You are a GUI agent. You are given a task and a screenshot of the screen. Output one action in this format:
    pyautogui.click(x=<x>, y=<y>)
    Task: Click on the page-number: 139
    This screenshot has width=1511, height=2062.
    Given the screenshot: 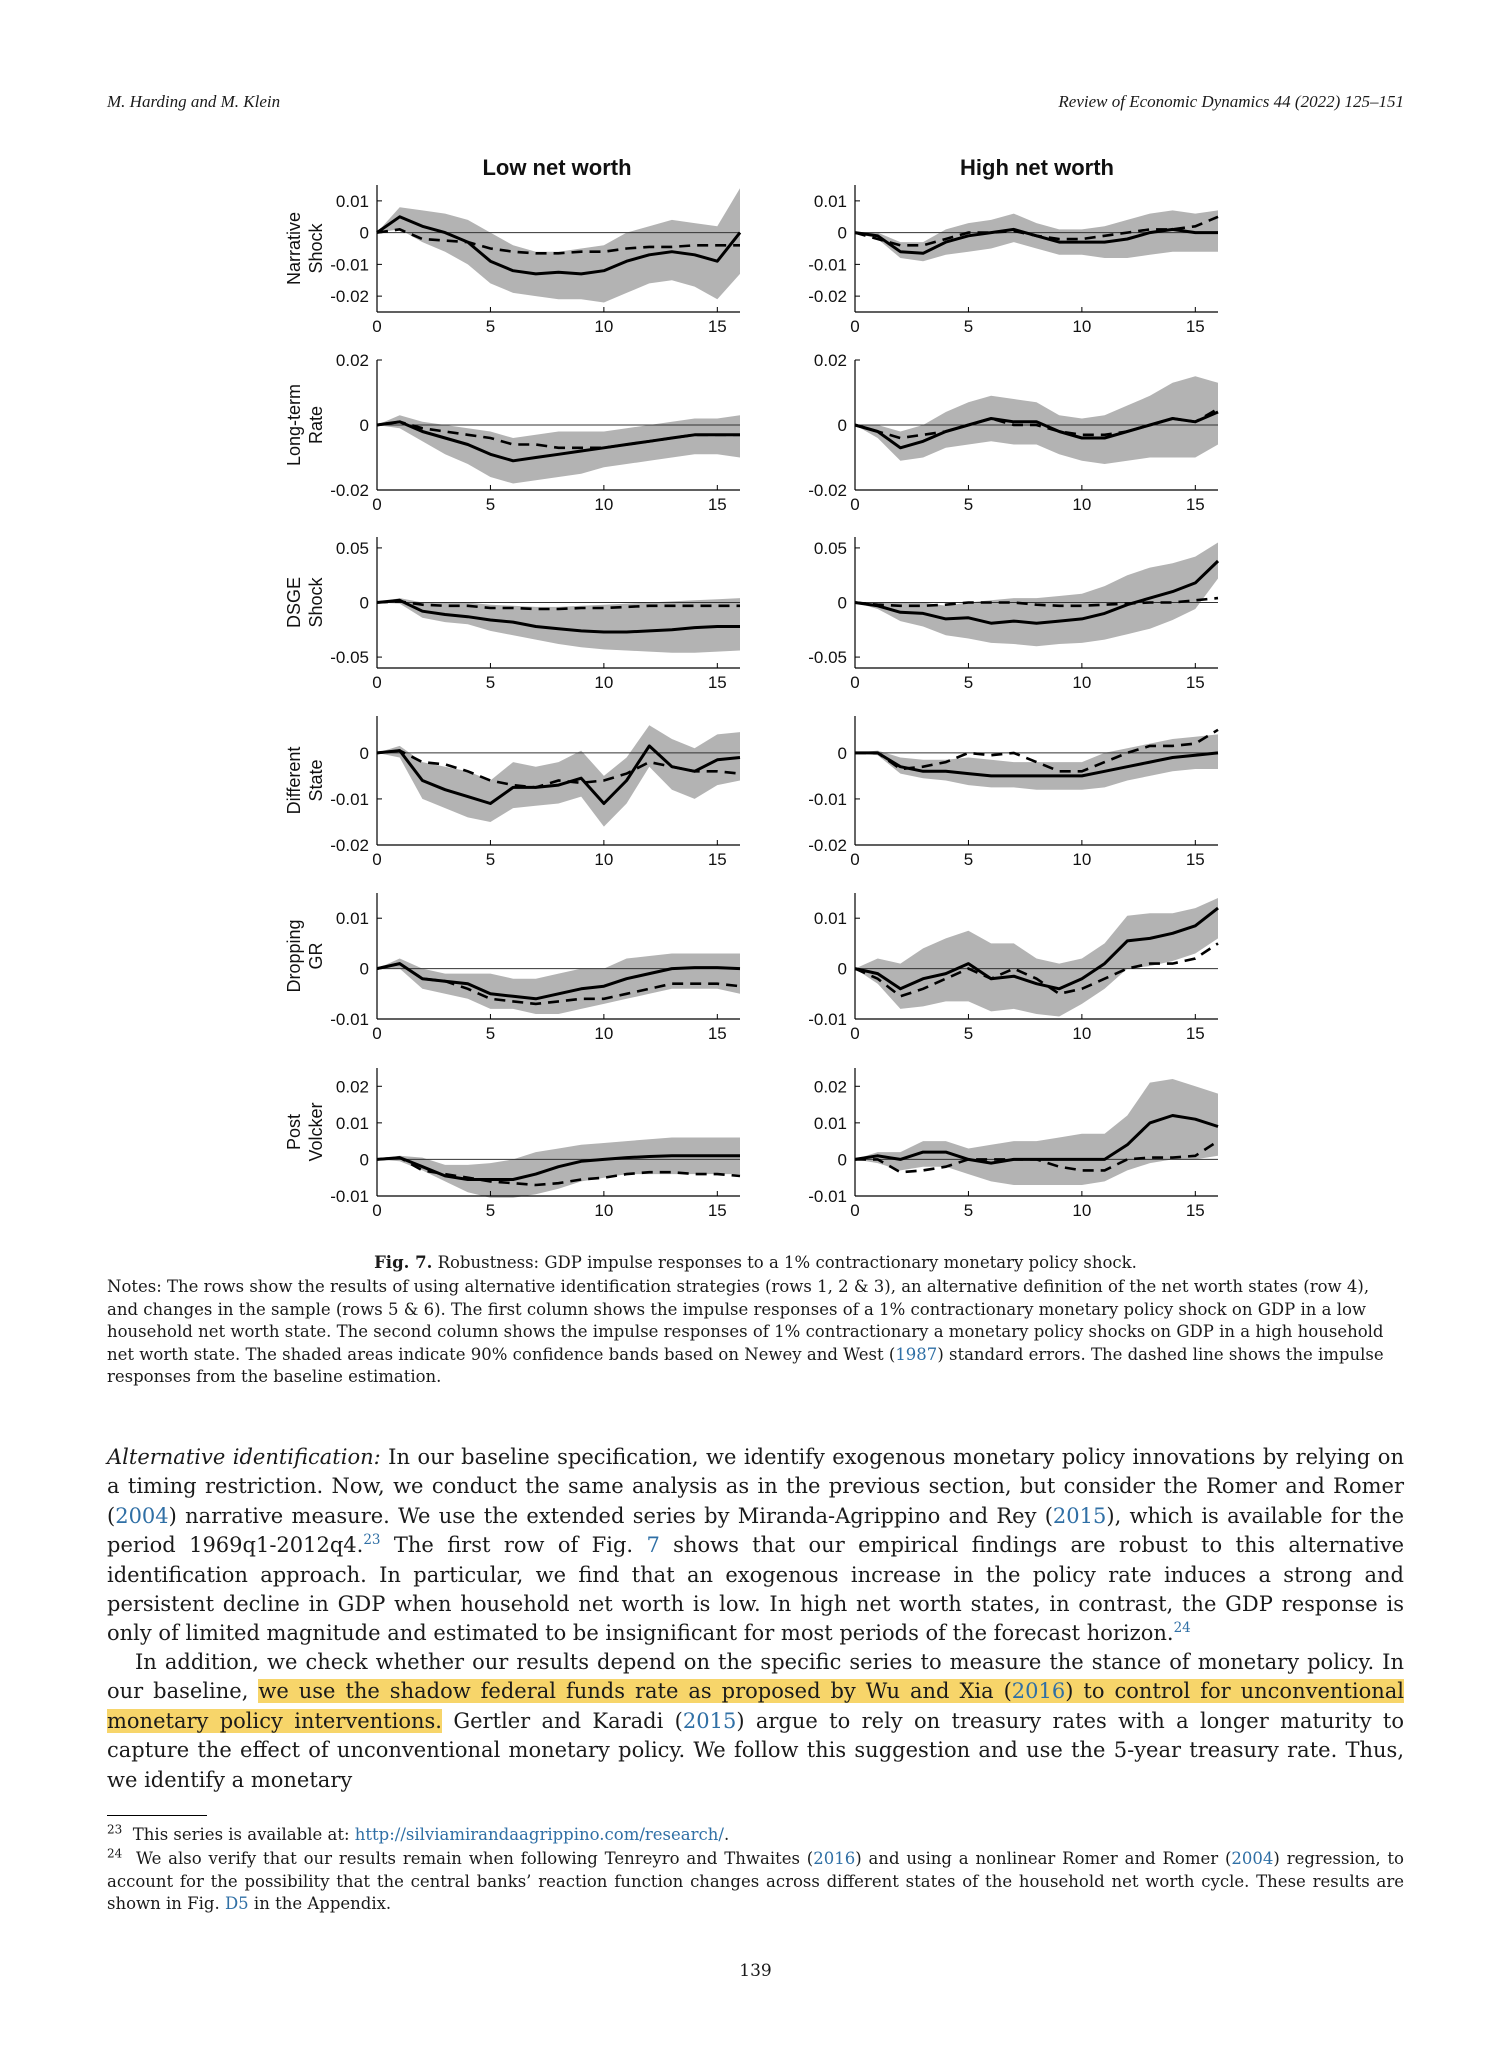 What is the action you would take?
    pyautogui.click(x=755, y=1971)
    